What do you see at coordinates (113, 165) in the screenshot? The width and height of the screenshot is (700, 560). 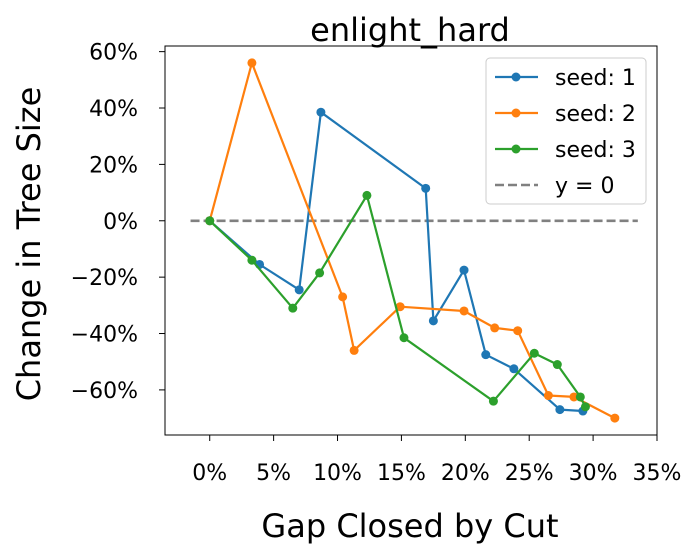 I see `y-tick-label: 20%` at bounding box center [113, 165].